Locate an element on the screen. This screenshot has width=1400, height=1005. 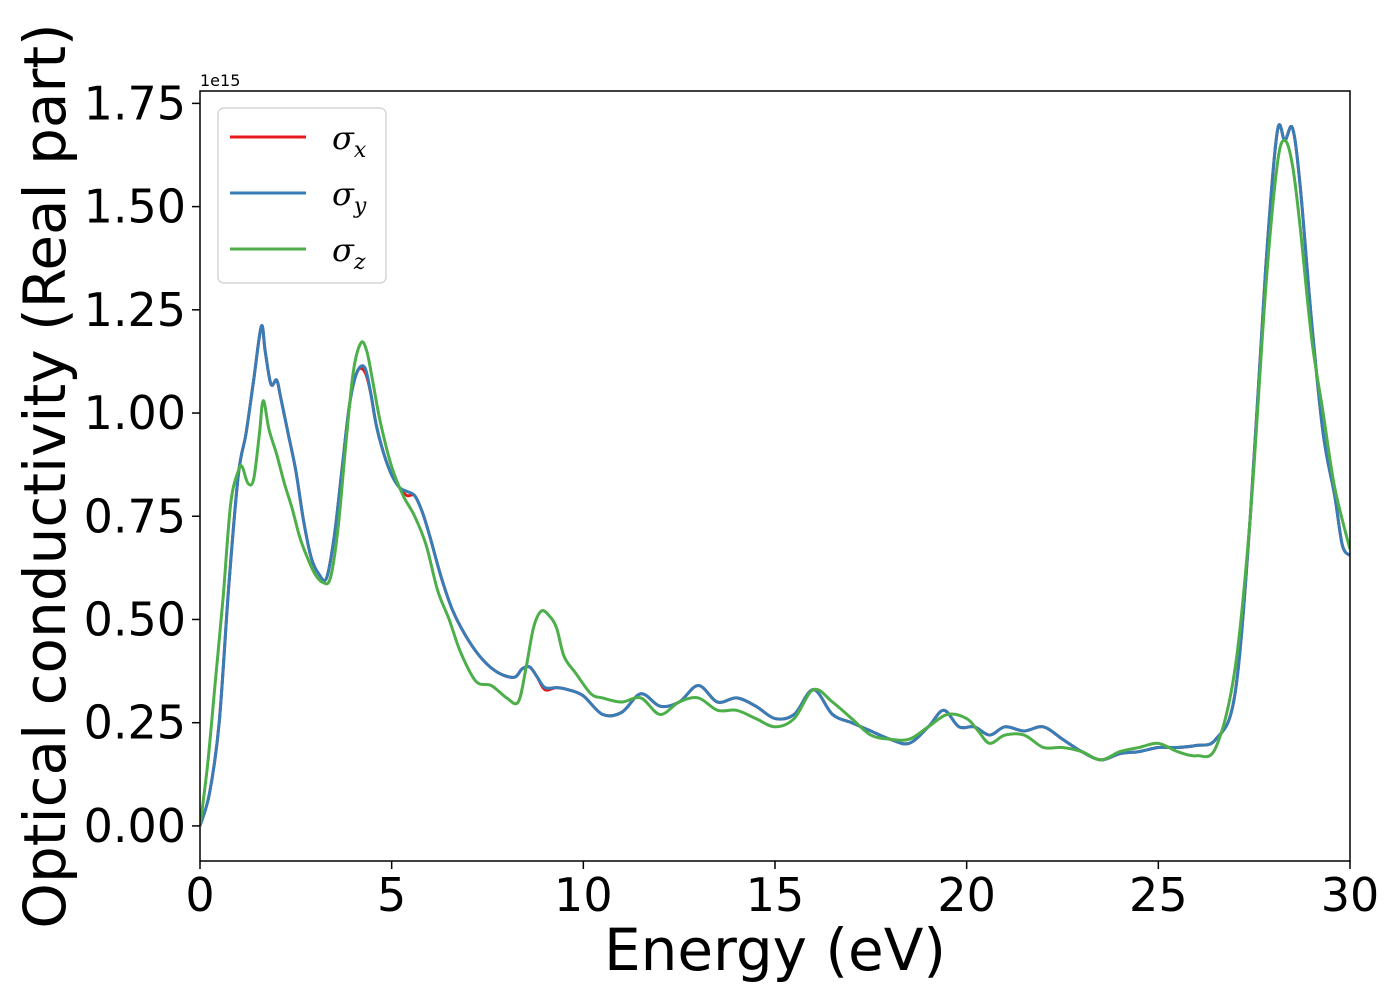
legend-label-y: σy is located at coordinates (349, 197).